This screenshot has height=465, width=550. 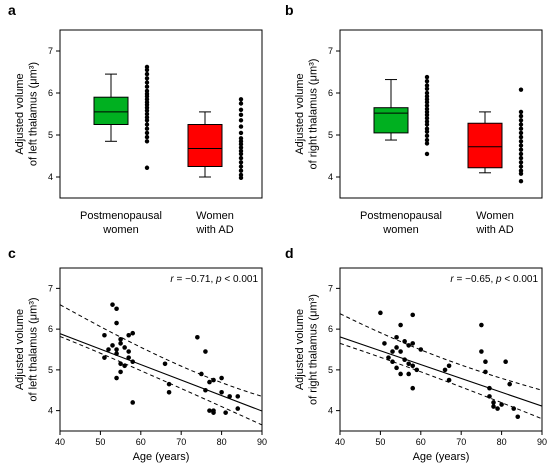 I want to click on plot-frame, so click(x=161, y=349).